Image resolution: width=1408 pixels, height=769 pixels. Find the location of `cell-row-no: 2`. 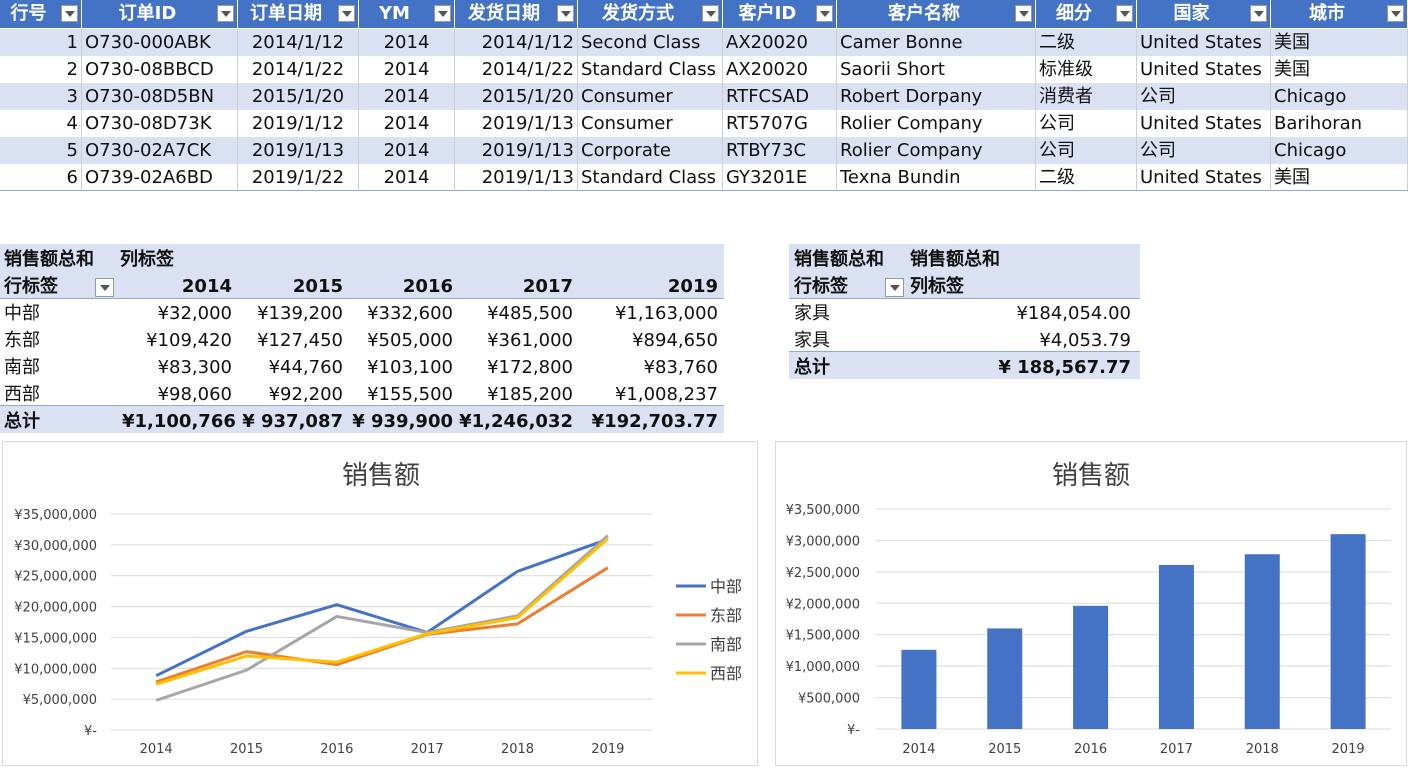

cell-row-no: 2 is located at coordinates (41, 69).